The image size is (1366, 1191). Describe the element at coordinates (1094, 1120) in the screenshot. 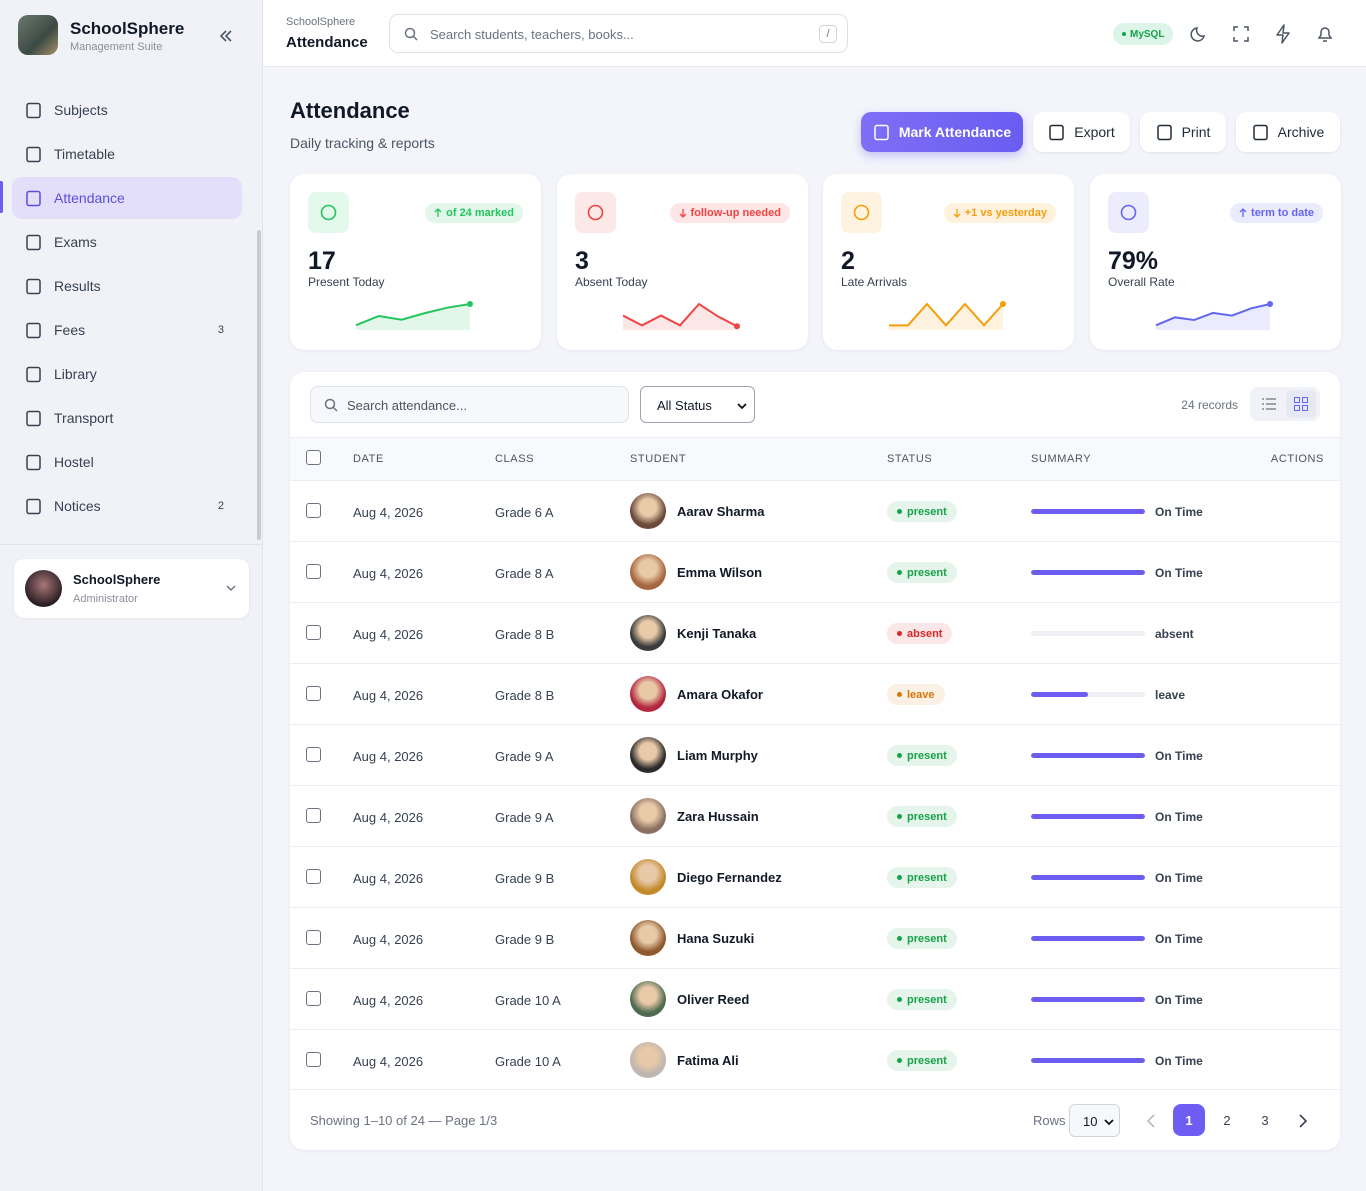

I see `rows-select: 10` at that location.